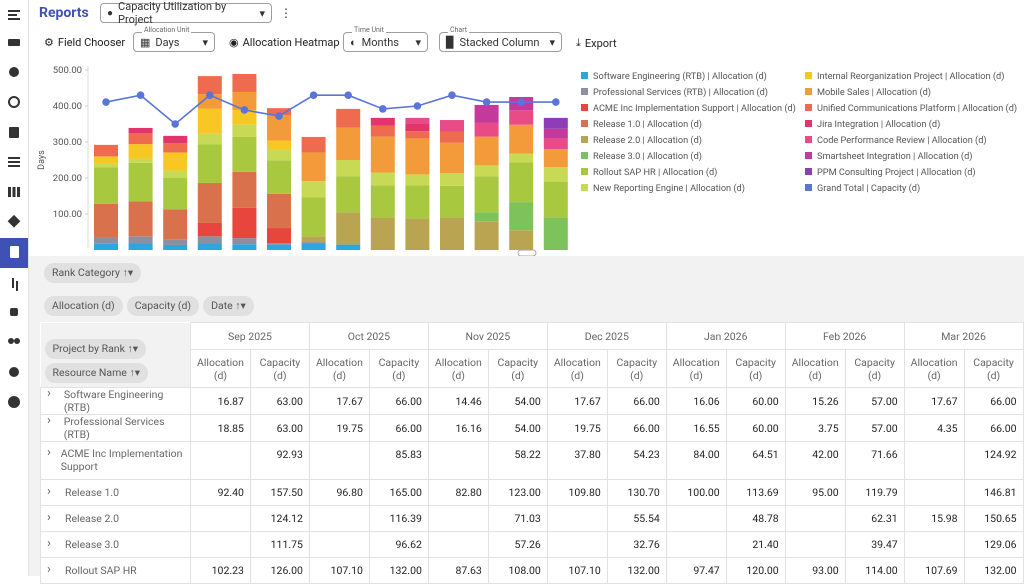 The width and height of the screenshot is (1024, 584). Describe the element at coordinates (755, 492) in the screenshot. I see `value-cell: 113.69` at that location.